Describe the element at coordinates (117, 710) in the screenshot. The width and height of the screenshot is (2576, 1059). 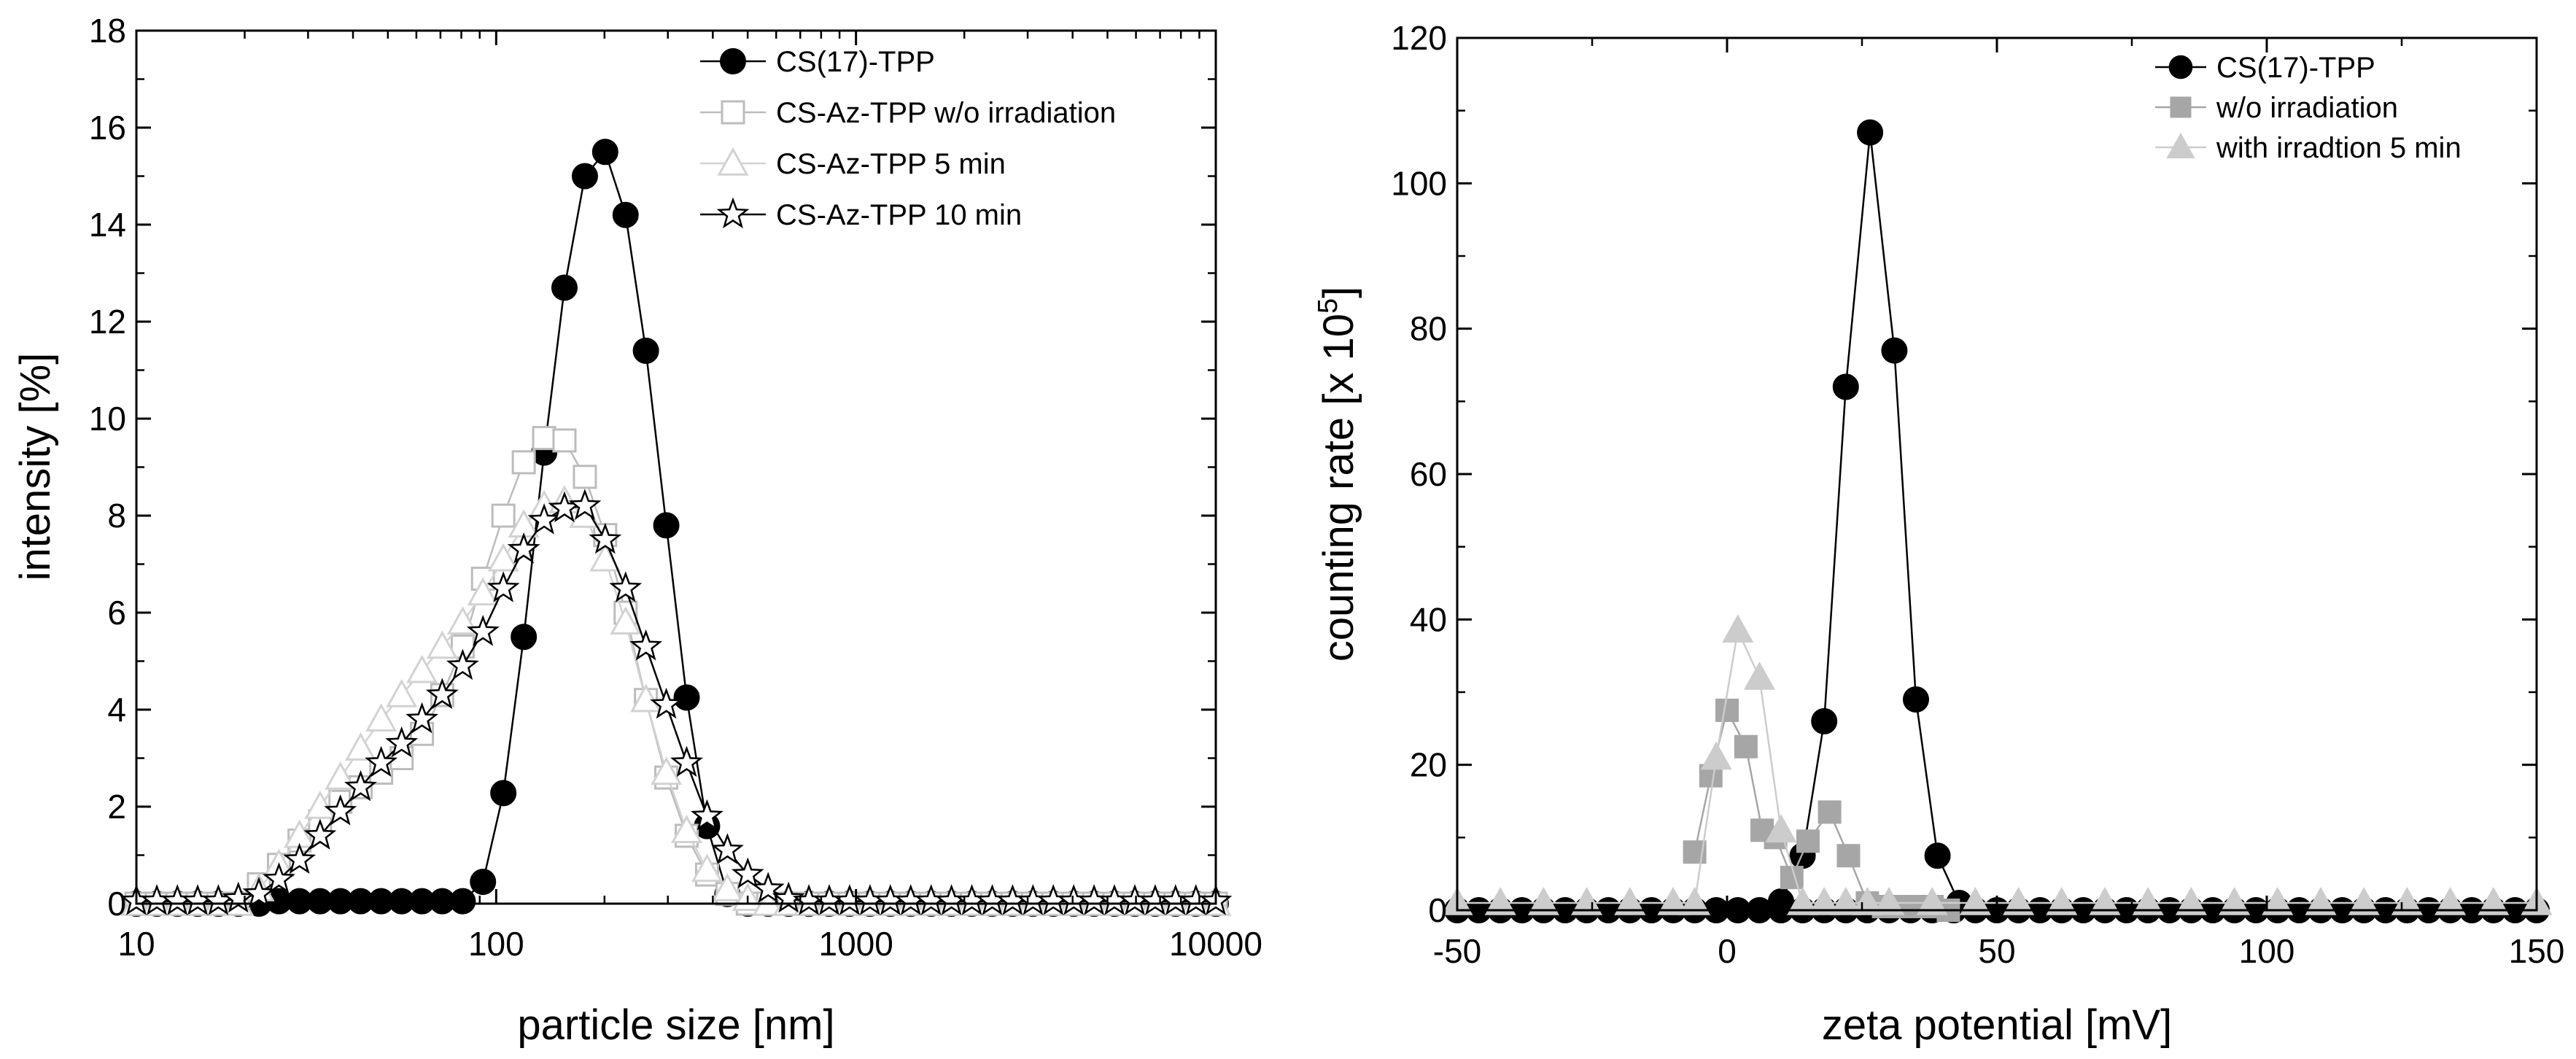
I see `intensity-y-tick-label: 4` at that location.